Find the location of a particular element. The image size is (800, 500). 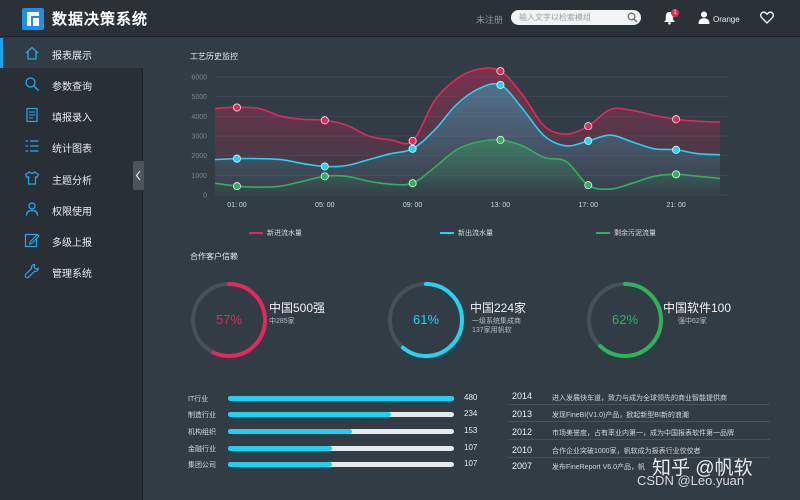

legend-swatch-inflow is located at coordinates (256, 233).